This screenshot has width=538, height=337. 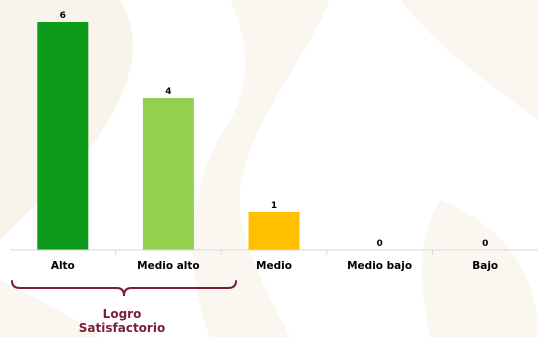 What do you see at coordinates (469, 60) in the screenshot?
I see `bg-swirl-right` at bounding box center [469, 60].